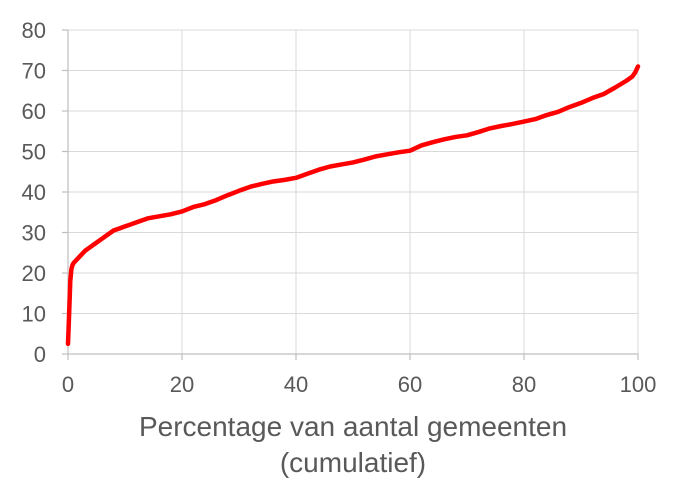 This screenshot has height=486, width=688. I want to click on x-tick-label: 40, so click(296, 384).